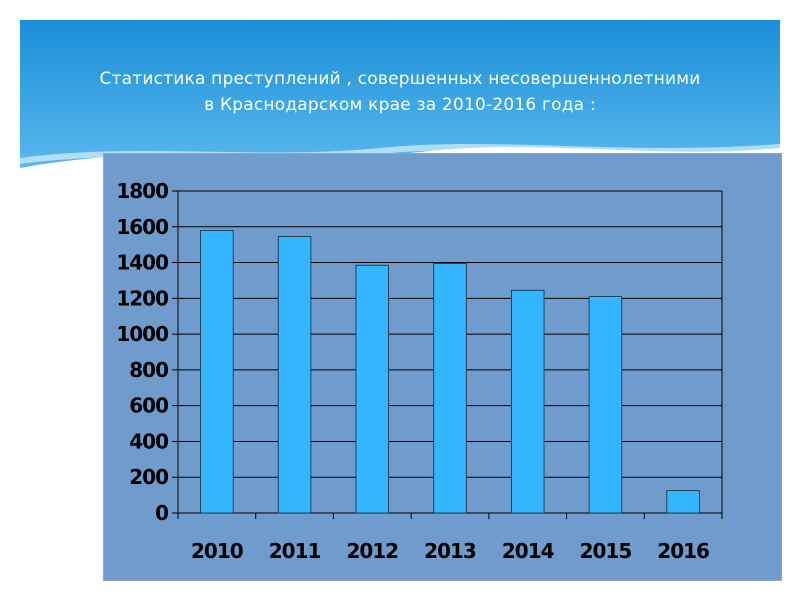 This screenshot has height=600, width=800. Describe the element at coordinates (161, 513) in the screenshot. I see `y-tick-label: 0` at that location.